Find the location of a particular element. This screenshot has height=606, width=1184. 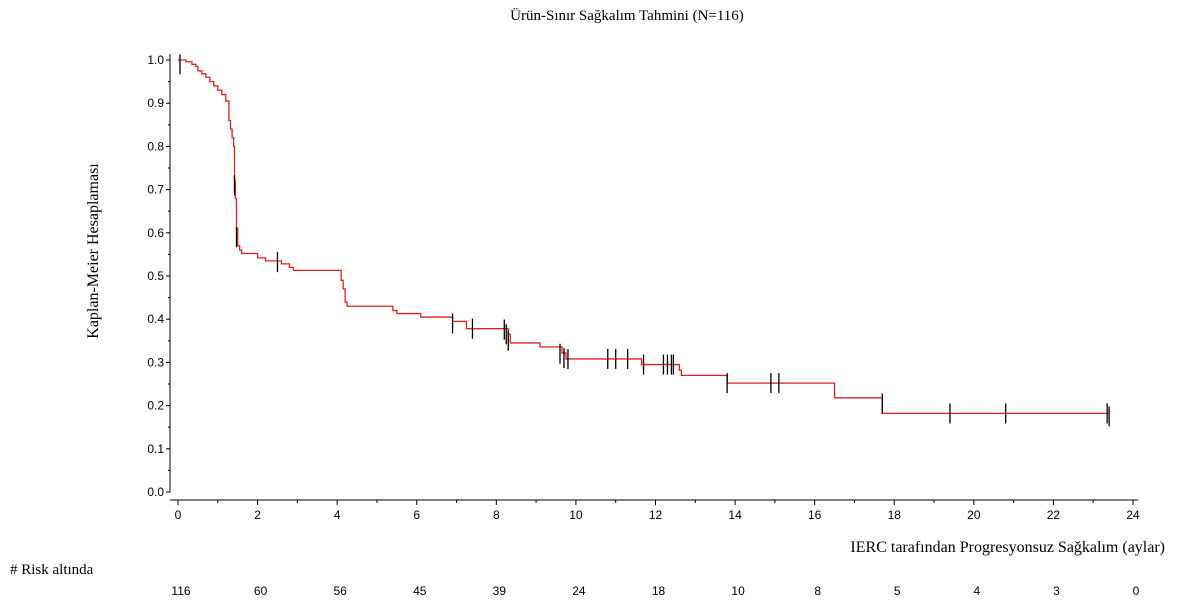

y-tick-label: 0.5 is located at coordinates (155, 276).